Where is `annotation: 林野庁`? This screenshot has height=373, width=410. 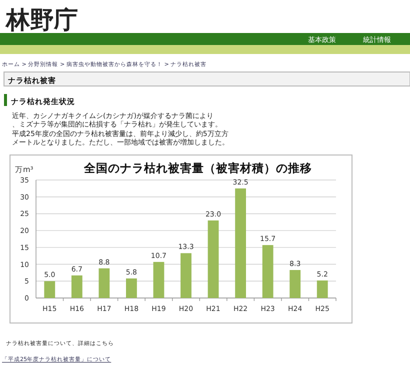
annotation: 林野庁 is located at coordinates (42, 20).